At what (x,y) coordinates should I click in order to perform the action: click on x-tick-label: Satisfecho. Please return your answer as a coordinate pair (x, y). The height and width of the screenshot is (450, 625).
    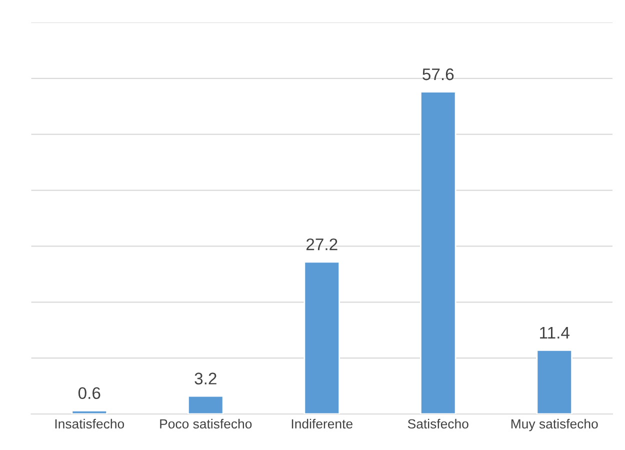
    Looking at the image, I should click on (438, 423).